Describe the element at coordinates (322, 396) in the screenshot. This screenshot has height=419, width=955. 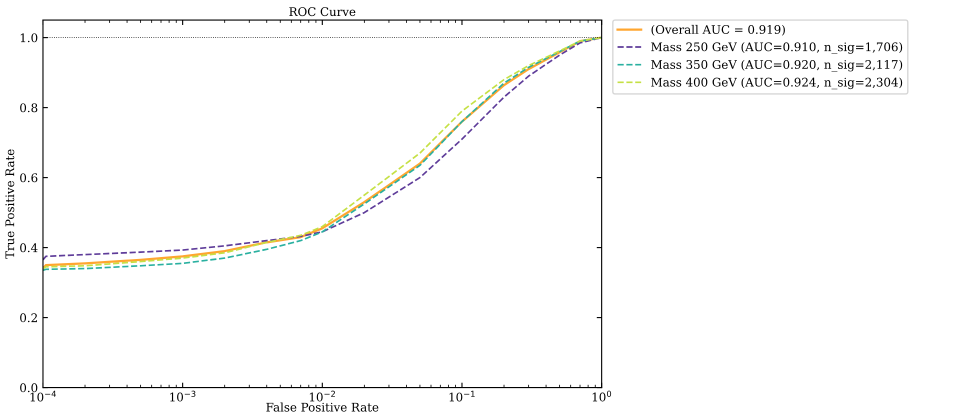
I see `x-tick-label: 10$^{−2}$` at that location.